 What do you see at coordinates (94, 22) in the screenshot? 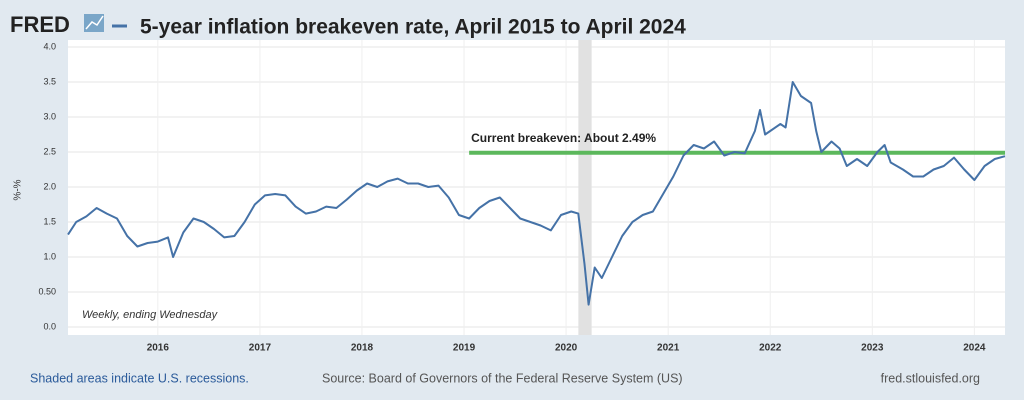
I see `logo-icon-line` at bounding box center [94, 22].